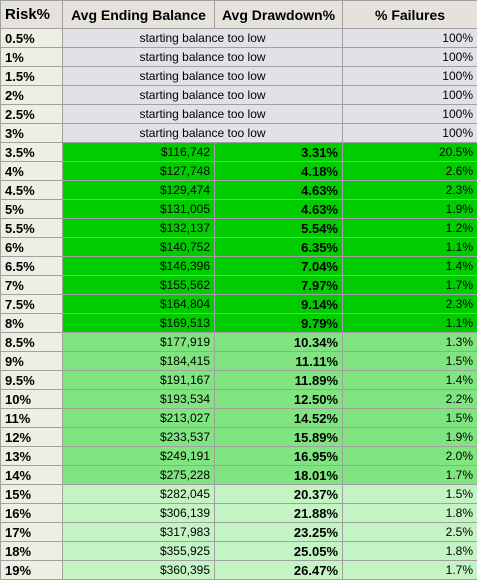 This screenshot has width=477, height=580. I want to click on drawdown-cell: 26.47%, so click(279, 570).